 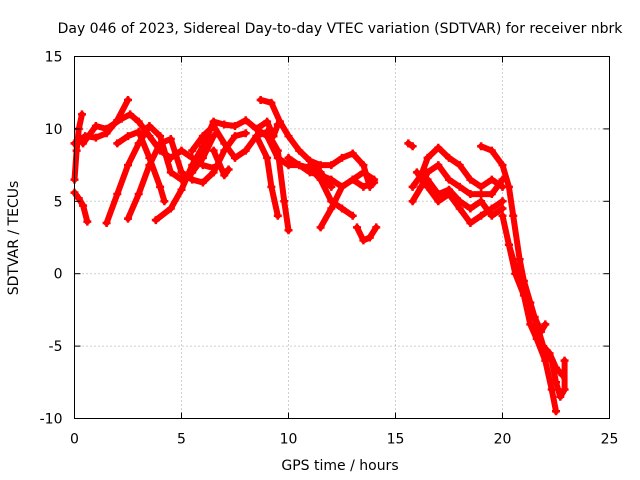 I want to click on y-tick-label: 5, so click(x=58, y=202).